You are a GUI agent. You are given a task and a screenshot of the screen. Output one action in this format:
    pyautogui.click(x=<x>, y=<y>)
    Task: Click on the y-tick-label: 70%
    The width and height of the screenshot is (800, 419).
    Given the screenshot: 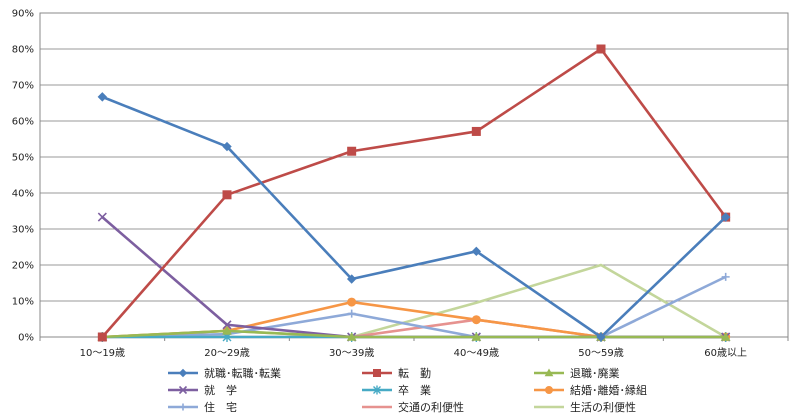 What is the action you would take?
    pyautogui.click(x=23, y=86)
    